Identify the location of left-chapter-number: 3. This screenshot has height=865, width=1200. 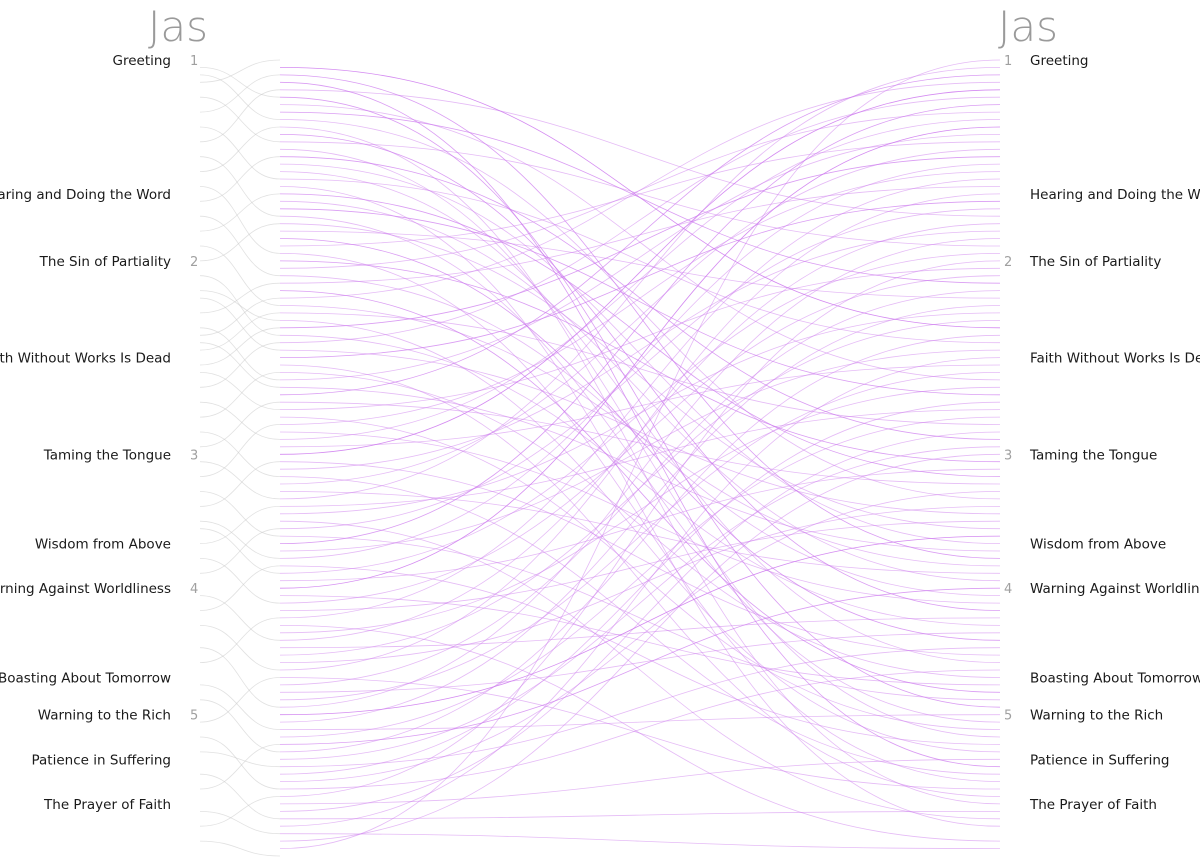
(194, 455).